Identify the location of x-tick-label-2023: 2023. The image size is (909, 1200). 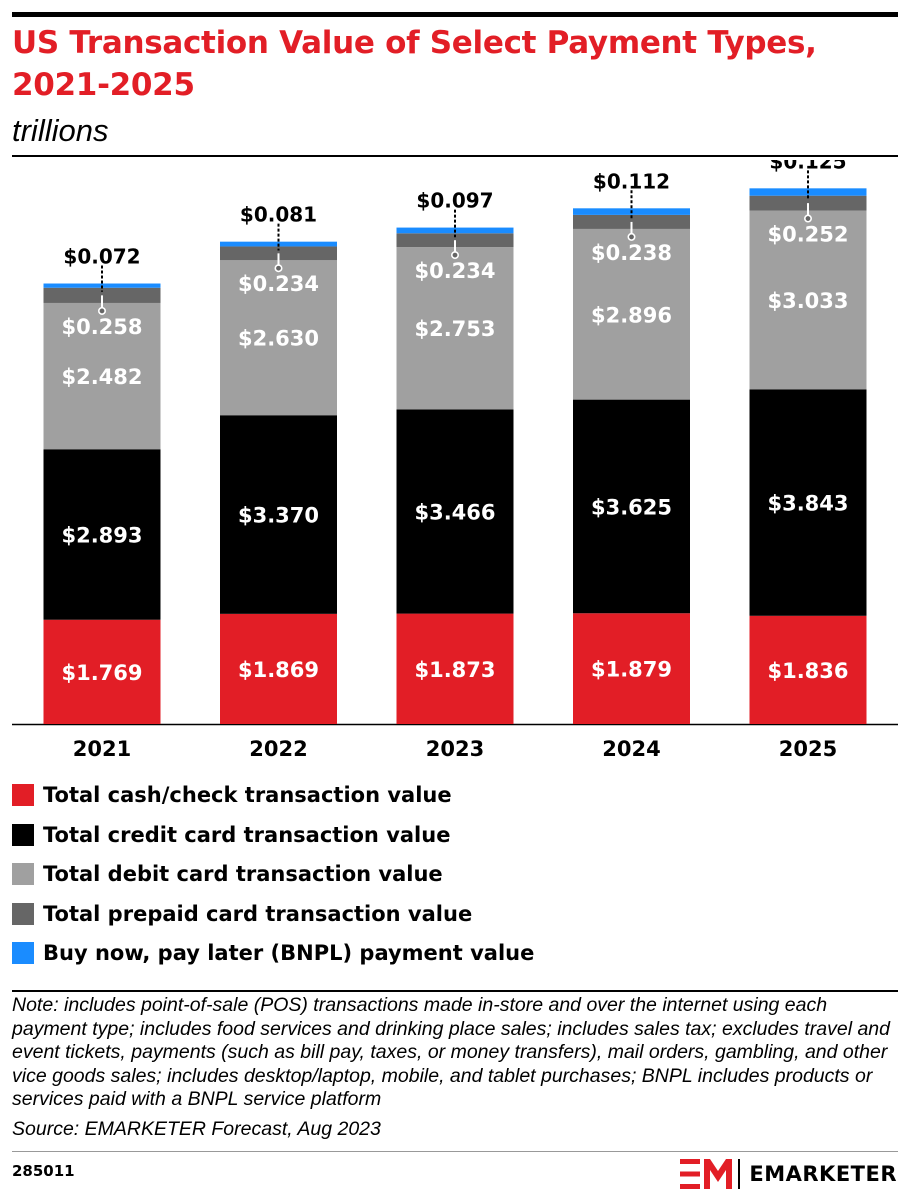
(455, 749).